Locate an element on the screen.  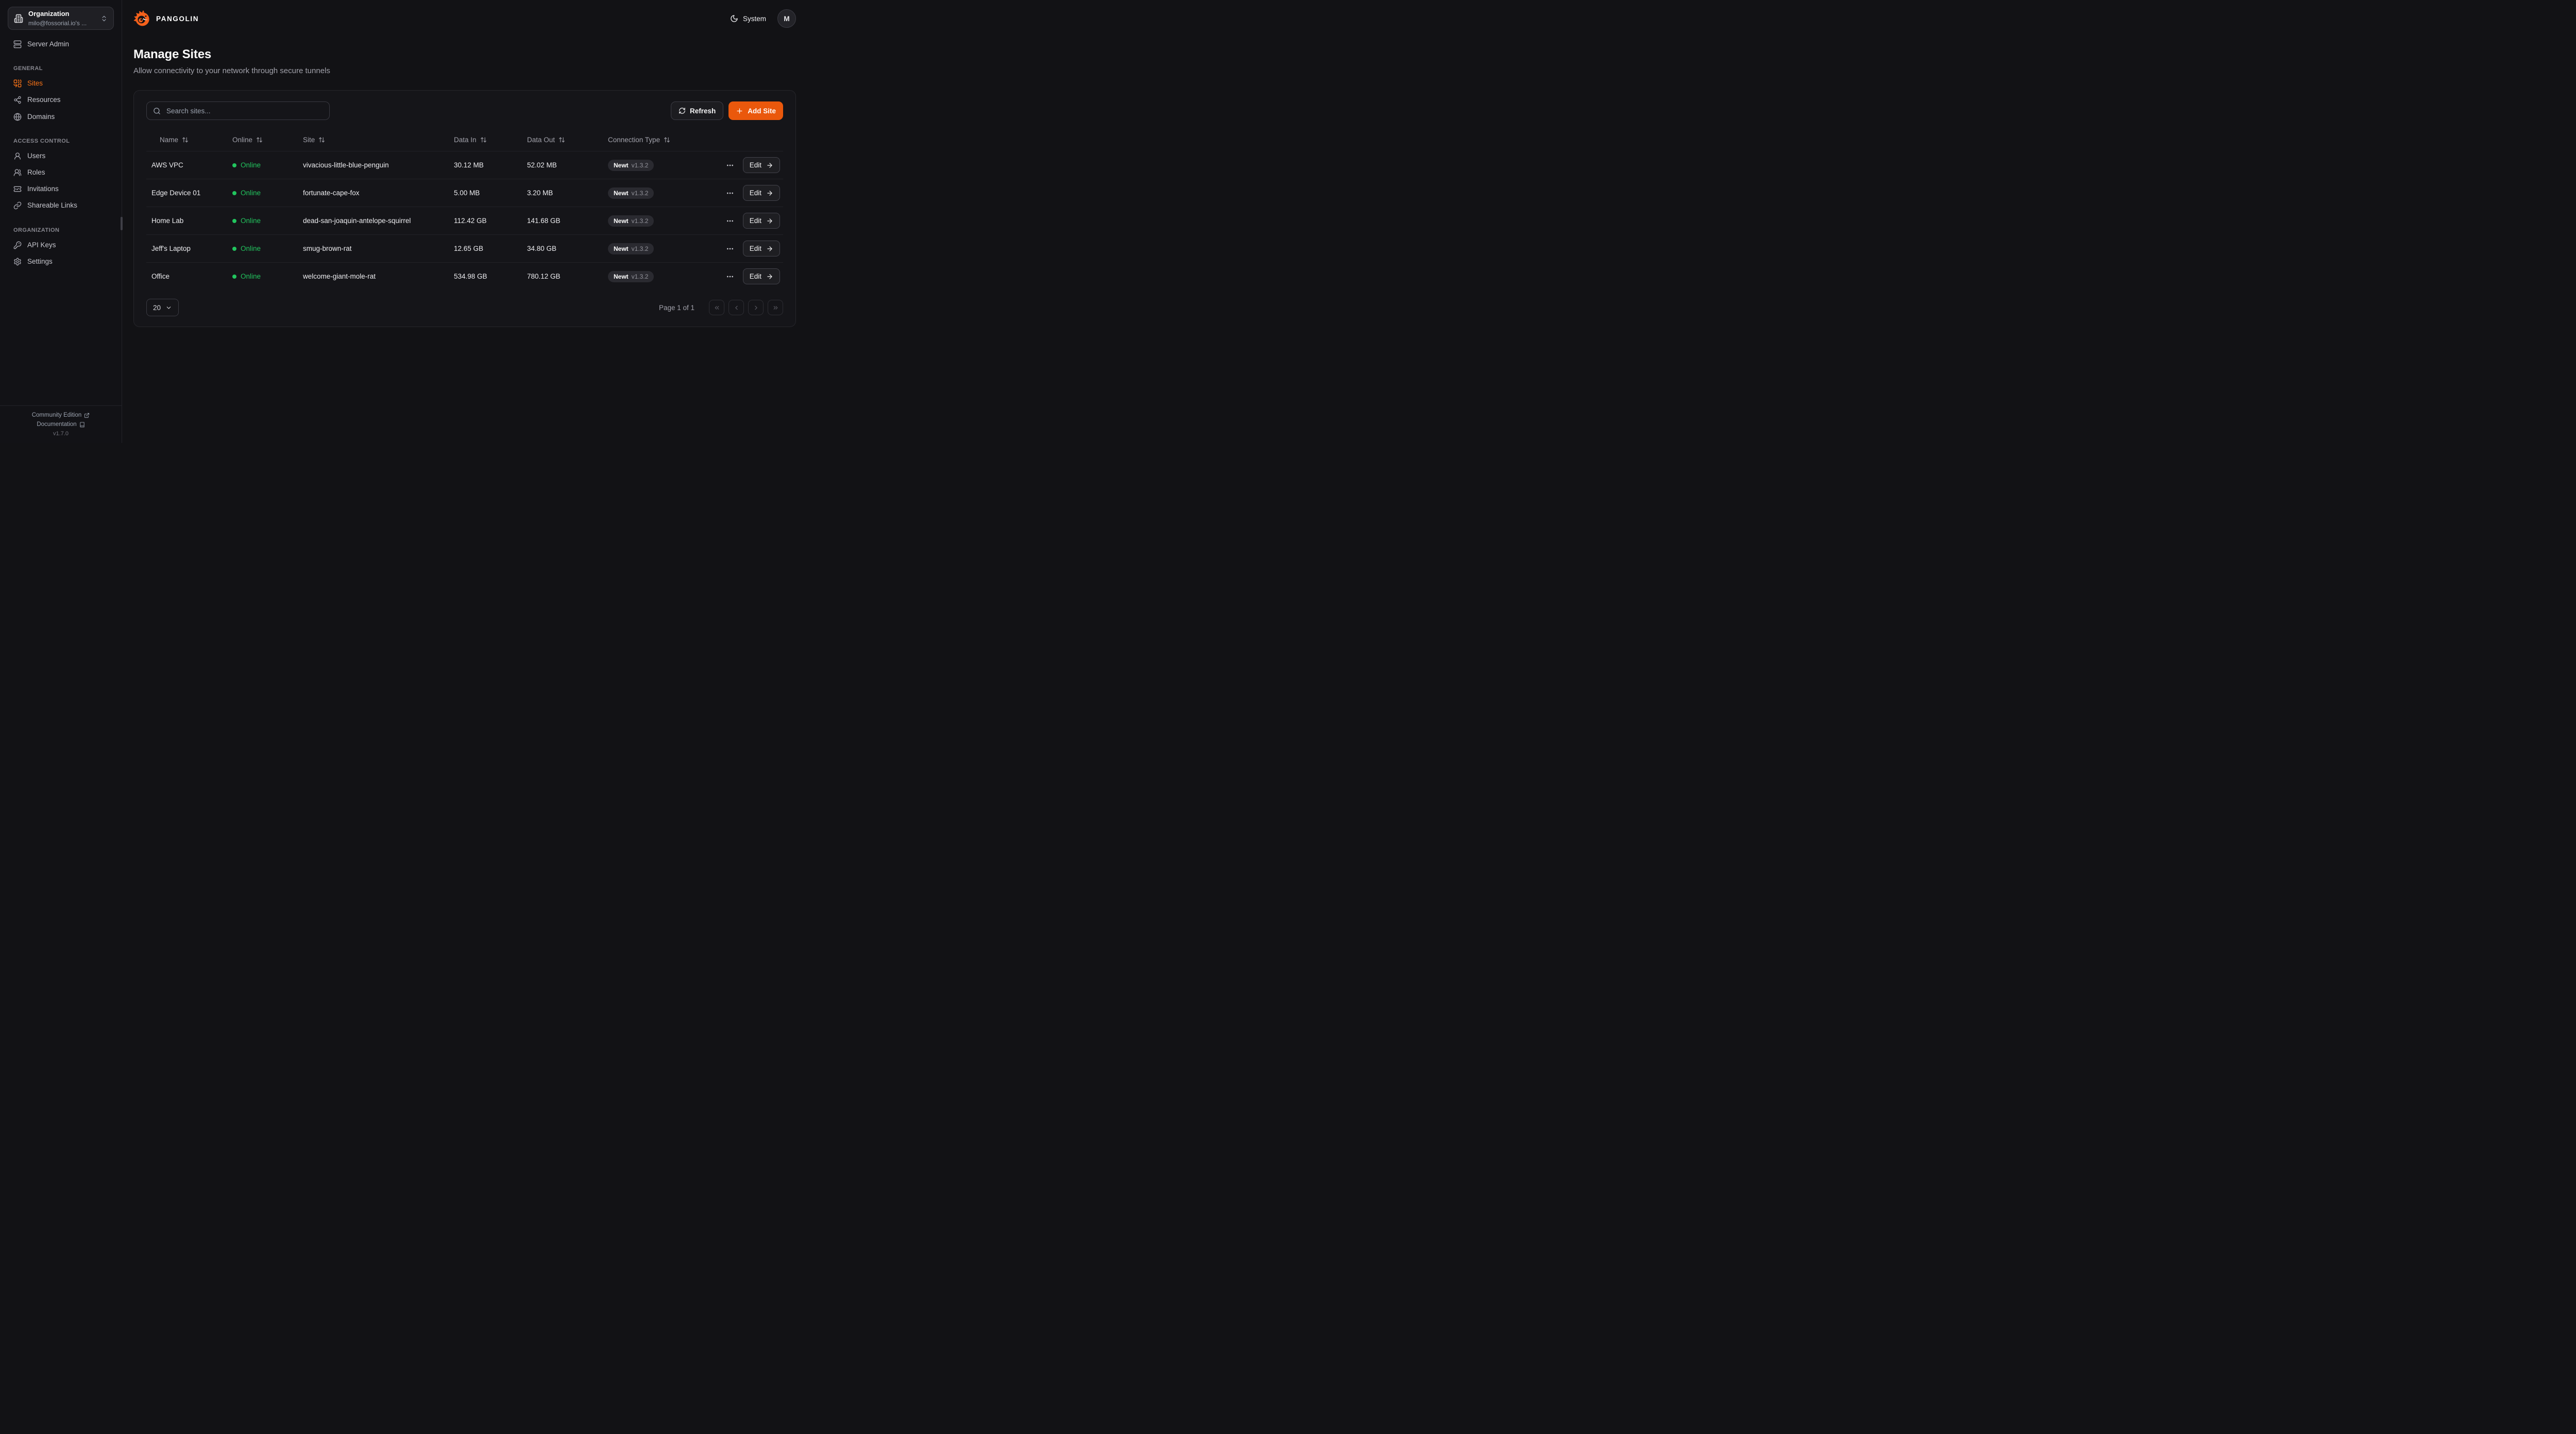
sidebar-item-users: Users is located at coordinates (60, 156).